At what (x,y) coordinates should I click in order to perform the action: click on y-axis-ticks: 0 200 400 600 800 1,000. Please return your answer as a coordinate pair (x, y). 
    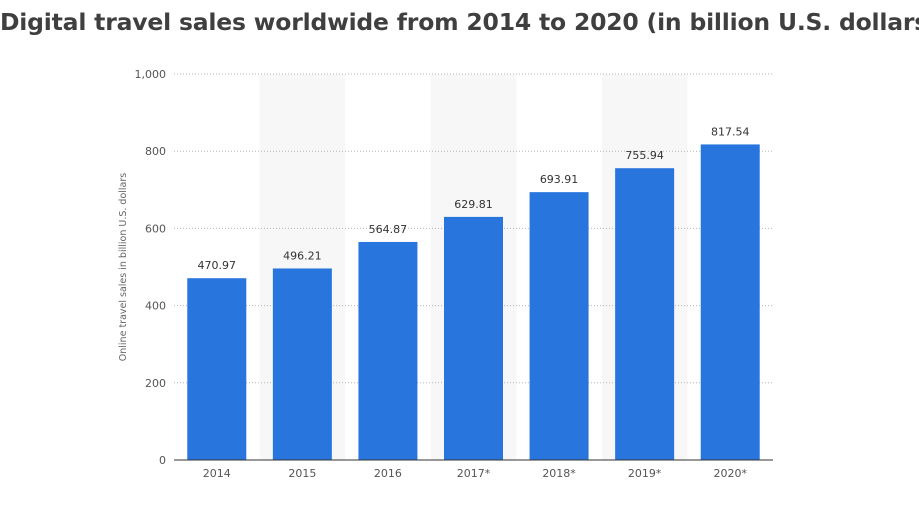
    Looking at the image, I should click on (151, 267).